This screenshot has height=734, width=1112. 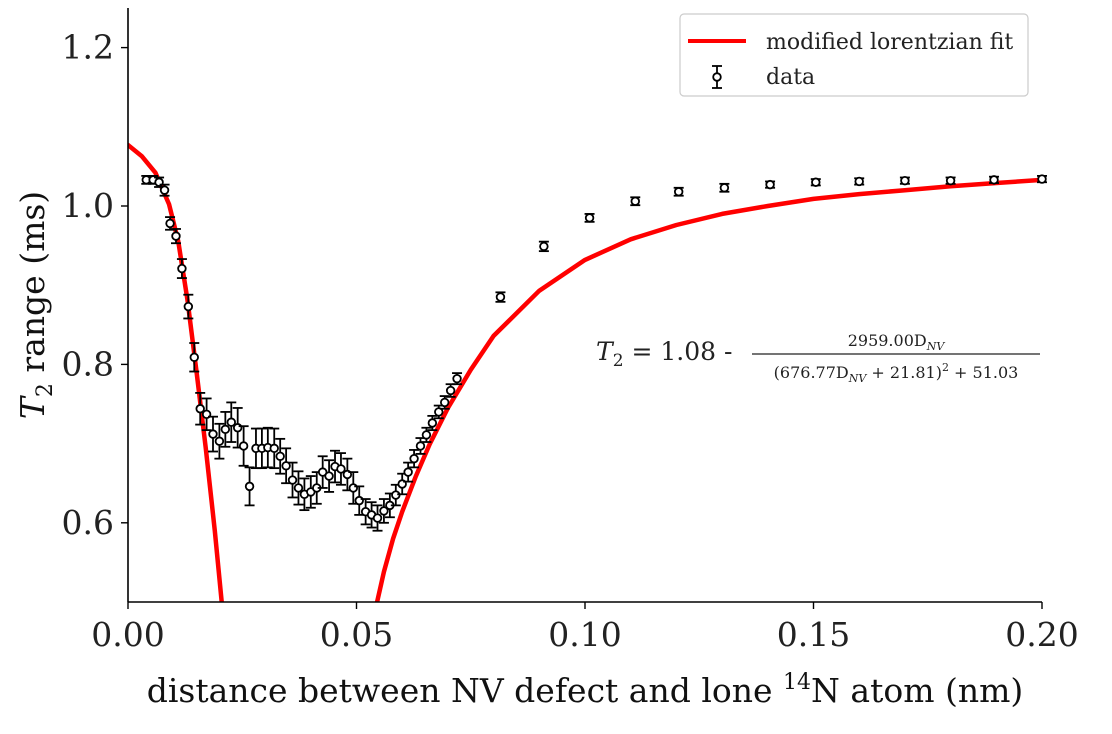 What do you see at coordinates (584, 634) in the screenshot?
I see `x-tick-label: 0.10` at bounding box center [584, 634].